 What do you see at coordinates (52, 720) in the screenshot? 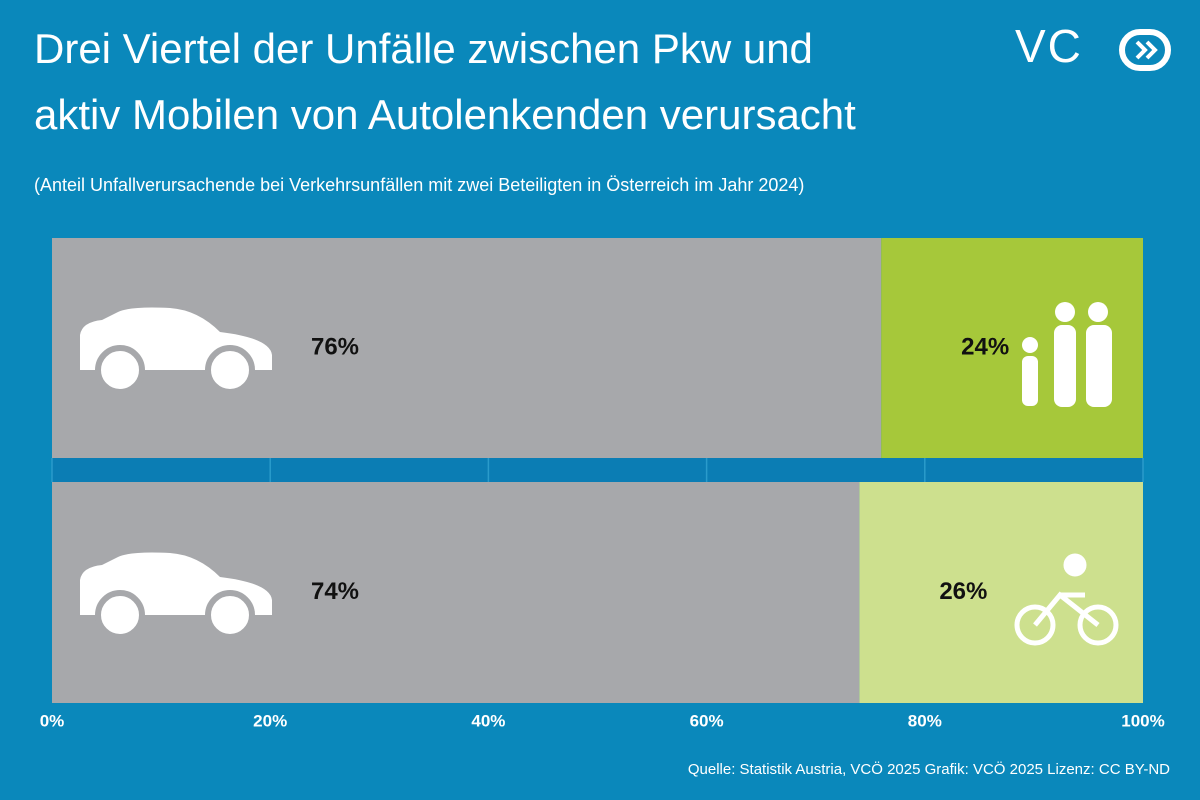
I see `x-tick-label: 0%` at bounding box center [52, 720].